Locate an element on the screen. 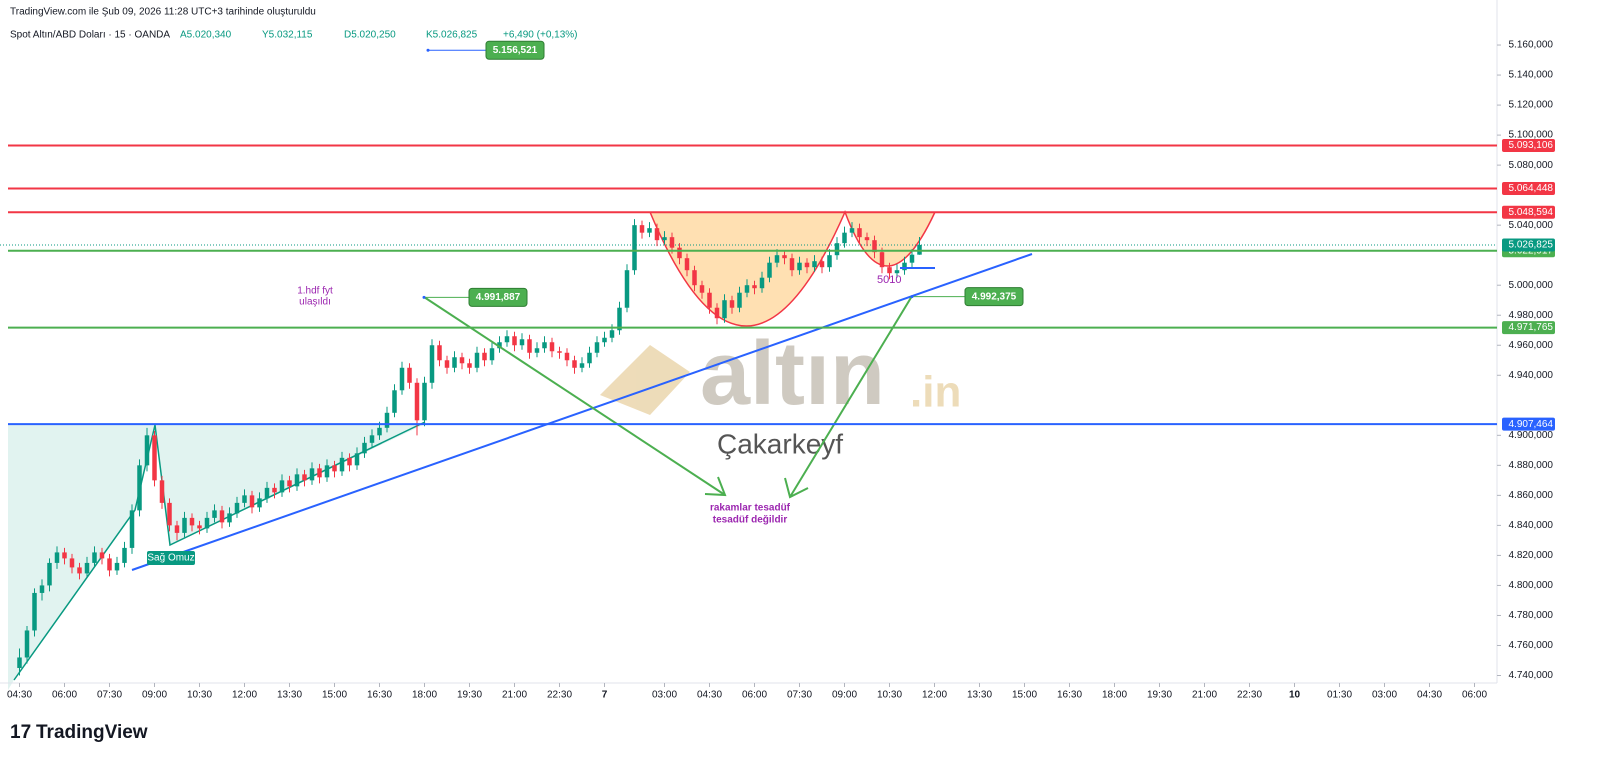 The width and height of the screenshot is (1600, 777). last-price-box is located at coordinates (1528, 245).